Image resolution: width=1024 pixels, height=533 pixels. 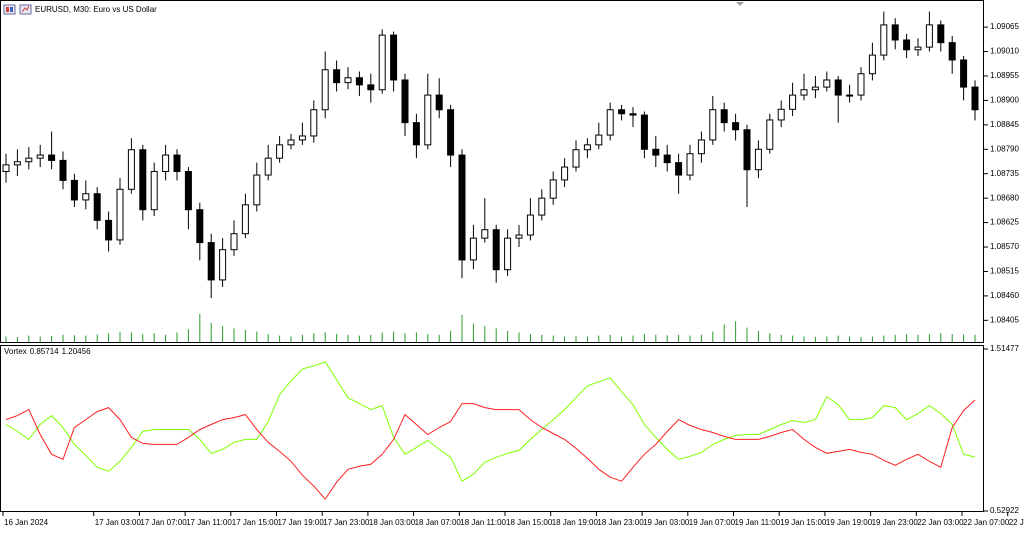 What do you see at coordinates (1004, 348) in the screenshot?
I see `y-tick-label: 1.51477` at bounding box center [1004, 348].